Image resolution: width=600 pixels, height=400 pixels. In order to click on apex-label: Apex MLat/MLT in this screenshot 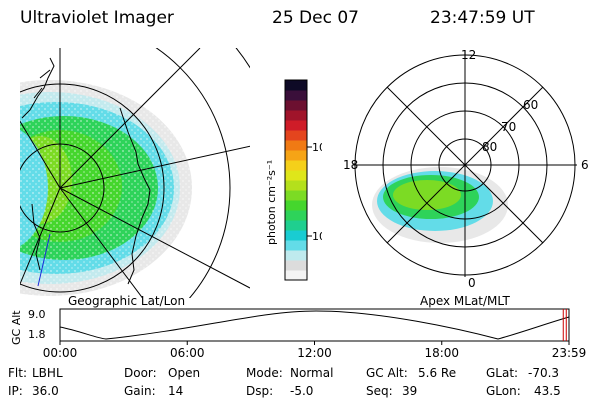, I will do `click(465, 301)`.